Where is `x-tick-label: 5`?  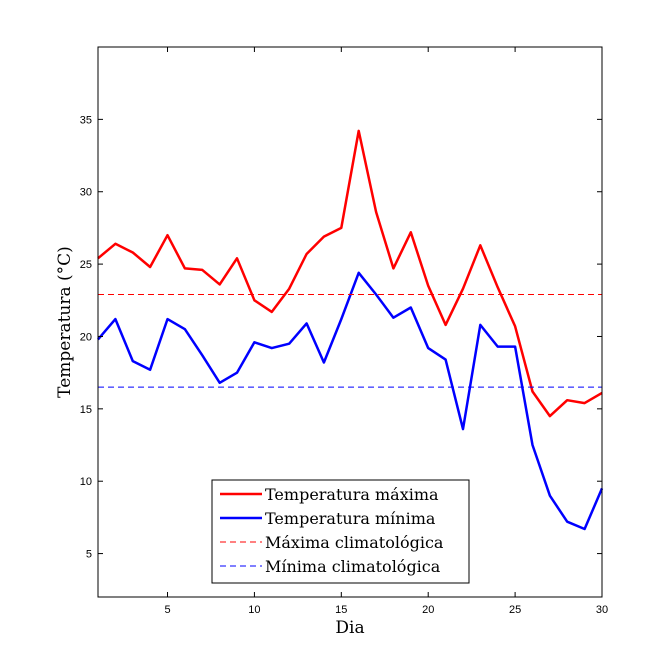
x-tick-label: 5 is located at coordinates (167, 610).